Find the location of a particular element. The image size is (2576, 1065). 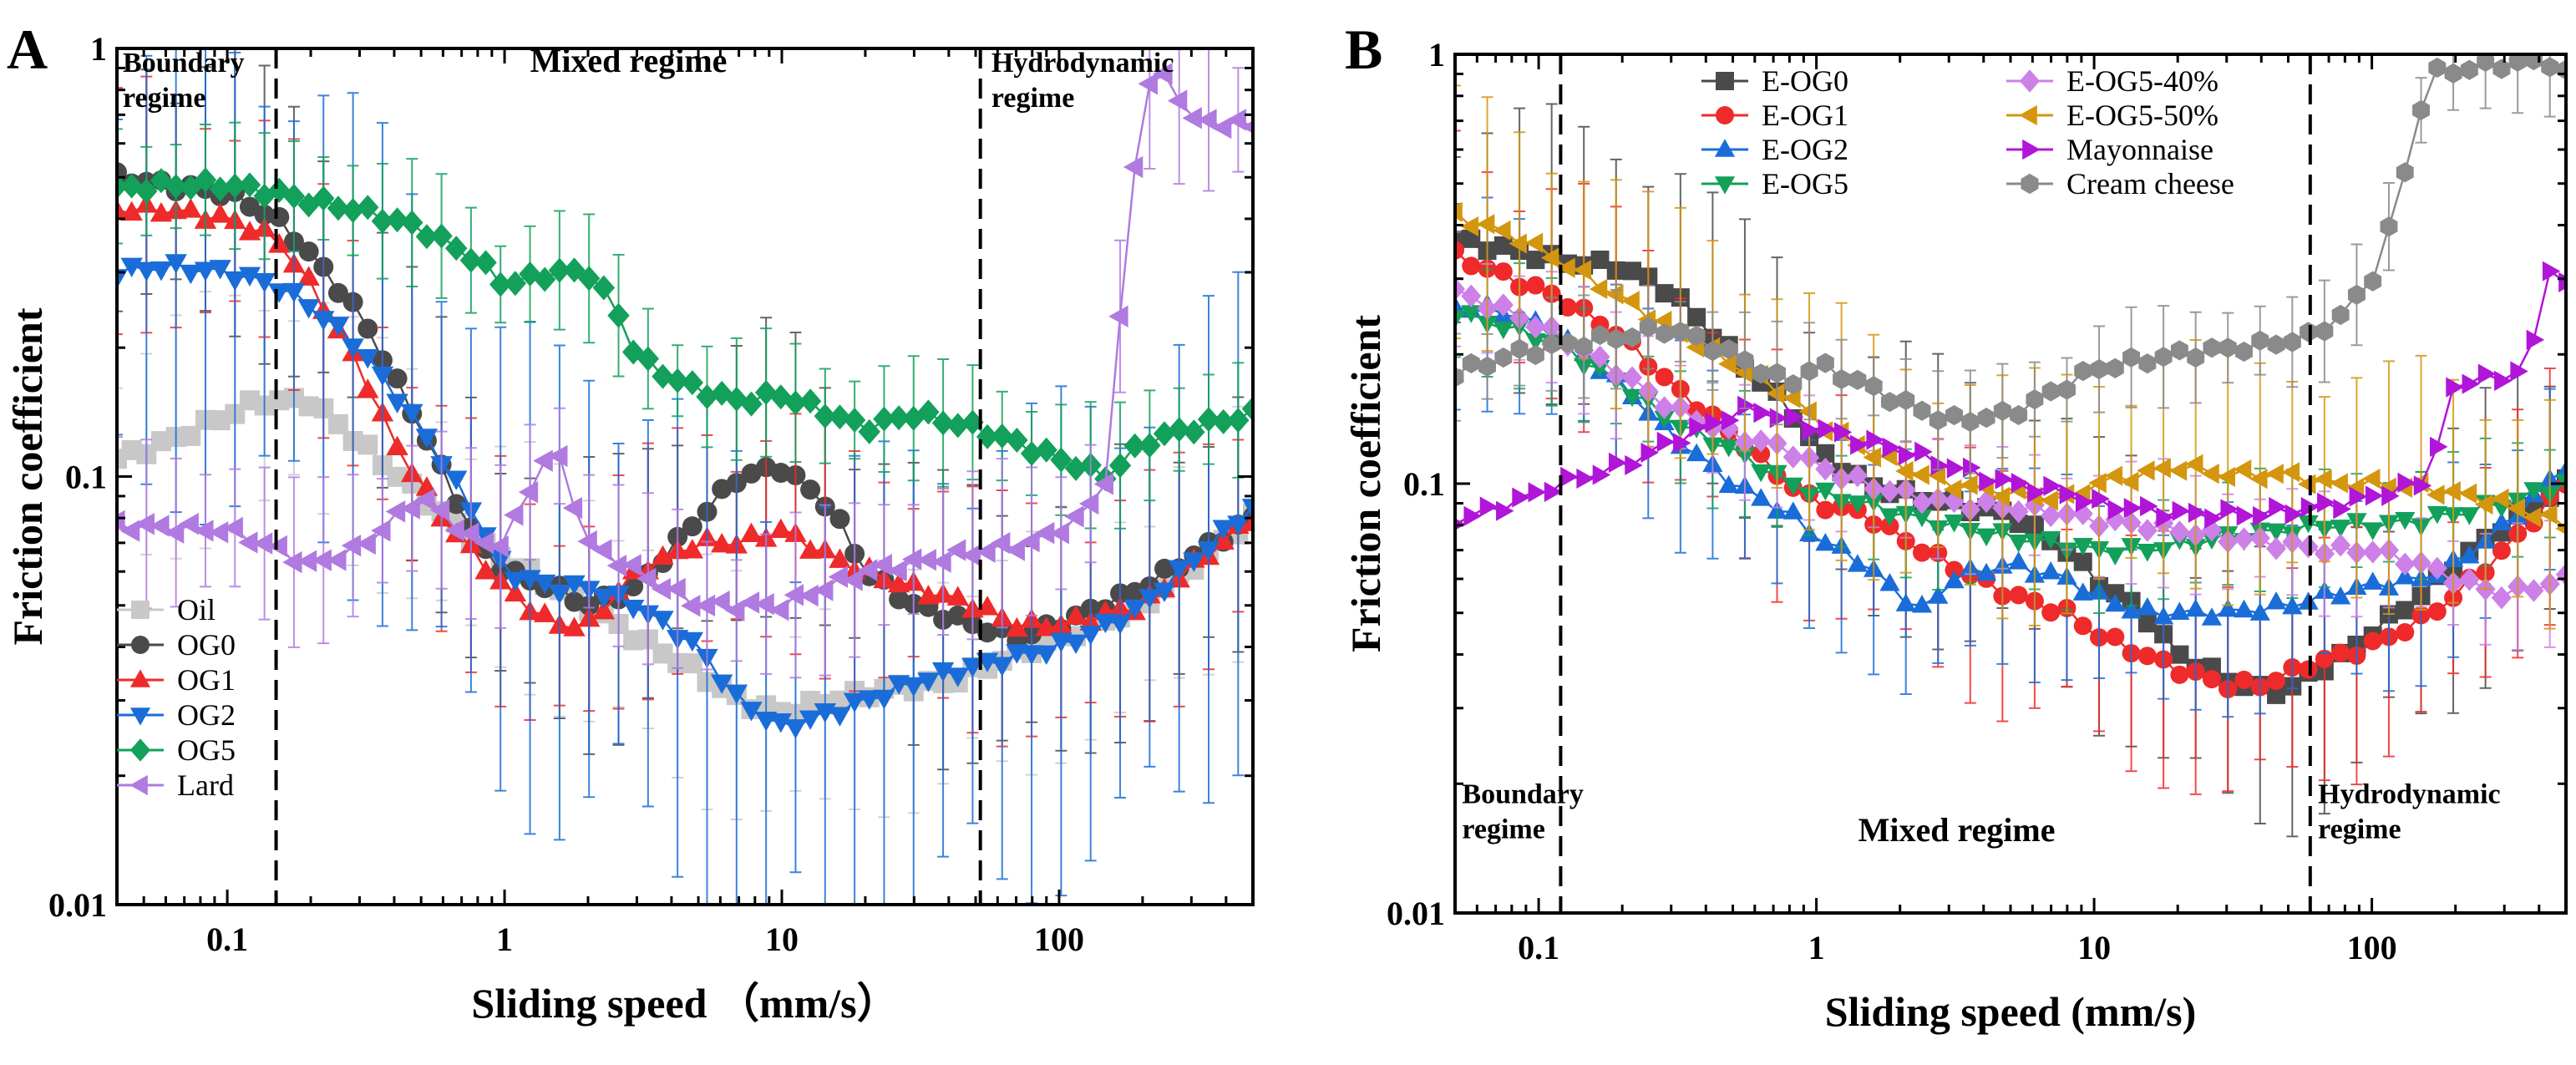

series-line is located at coordinates (685, 329).